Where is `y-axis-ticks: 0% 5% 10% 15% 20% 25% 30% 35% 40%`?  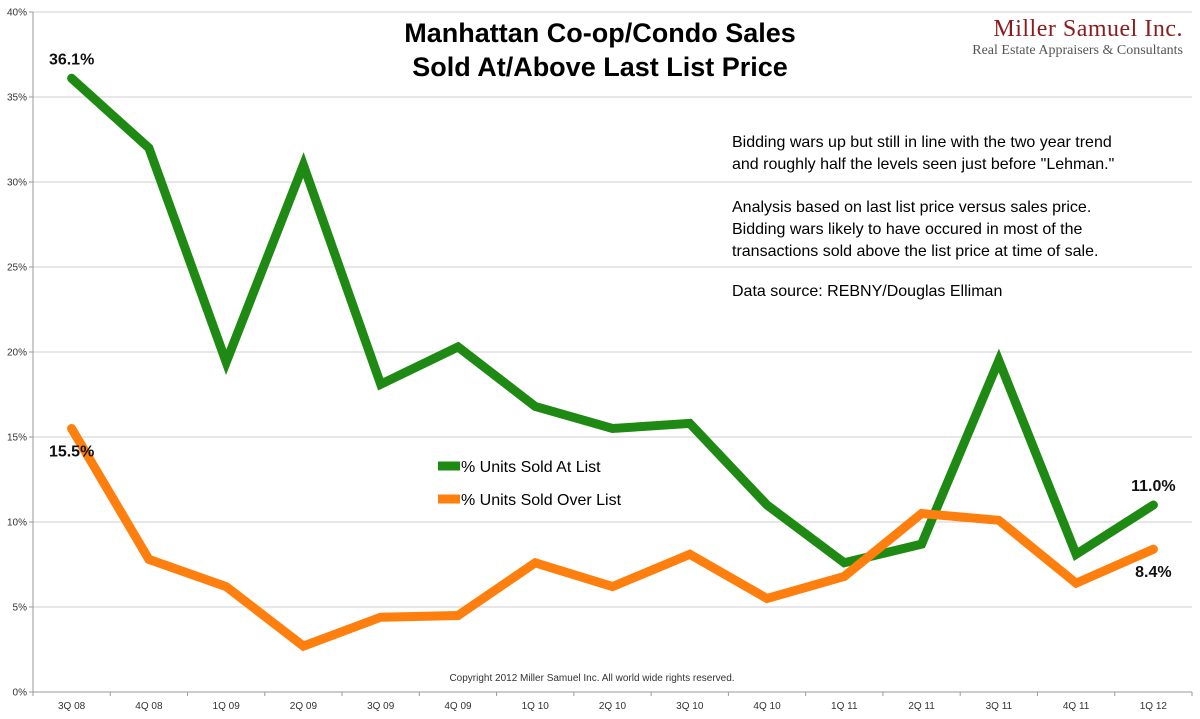
y-axis-ticks: 0% 5% 10% 15% 20% 25% 30% 35% 40% is located at coordinates (20, 353).